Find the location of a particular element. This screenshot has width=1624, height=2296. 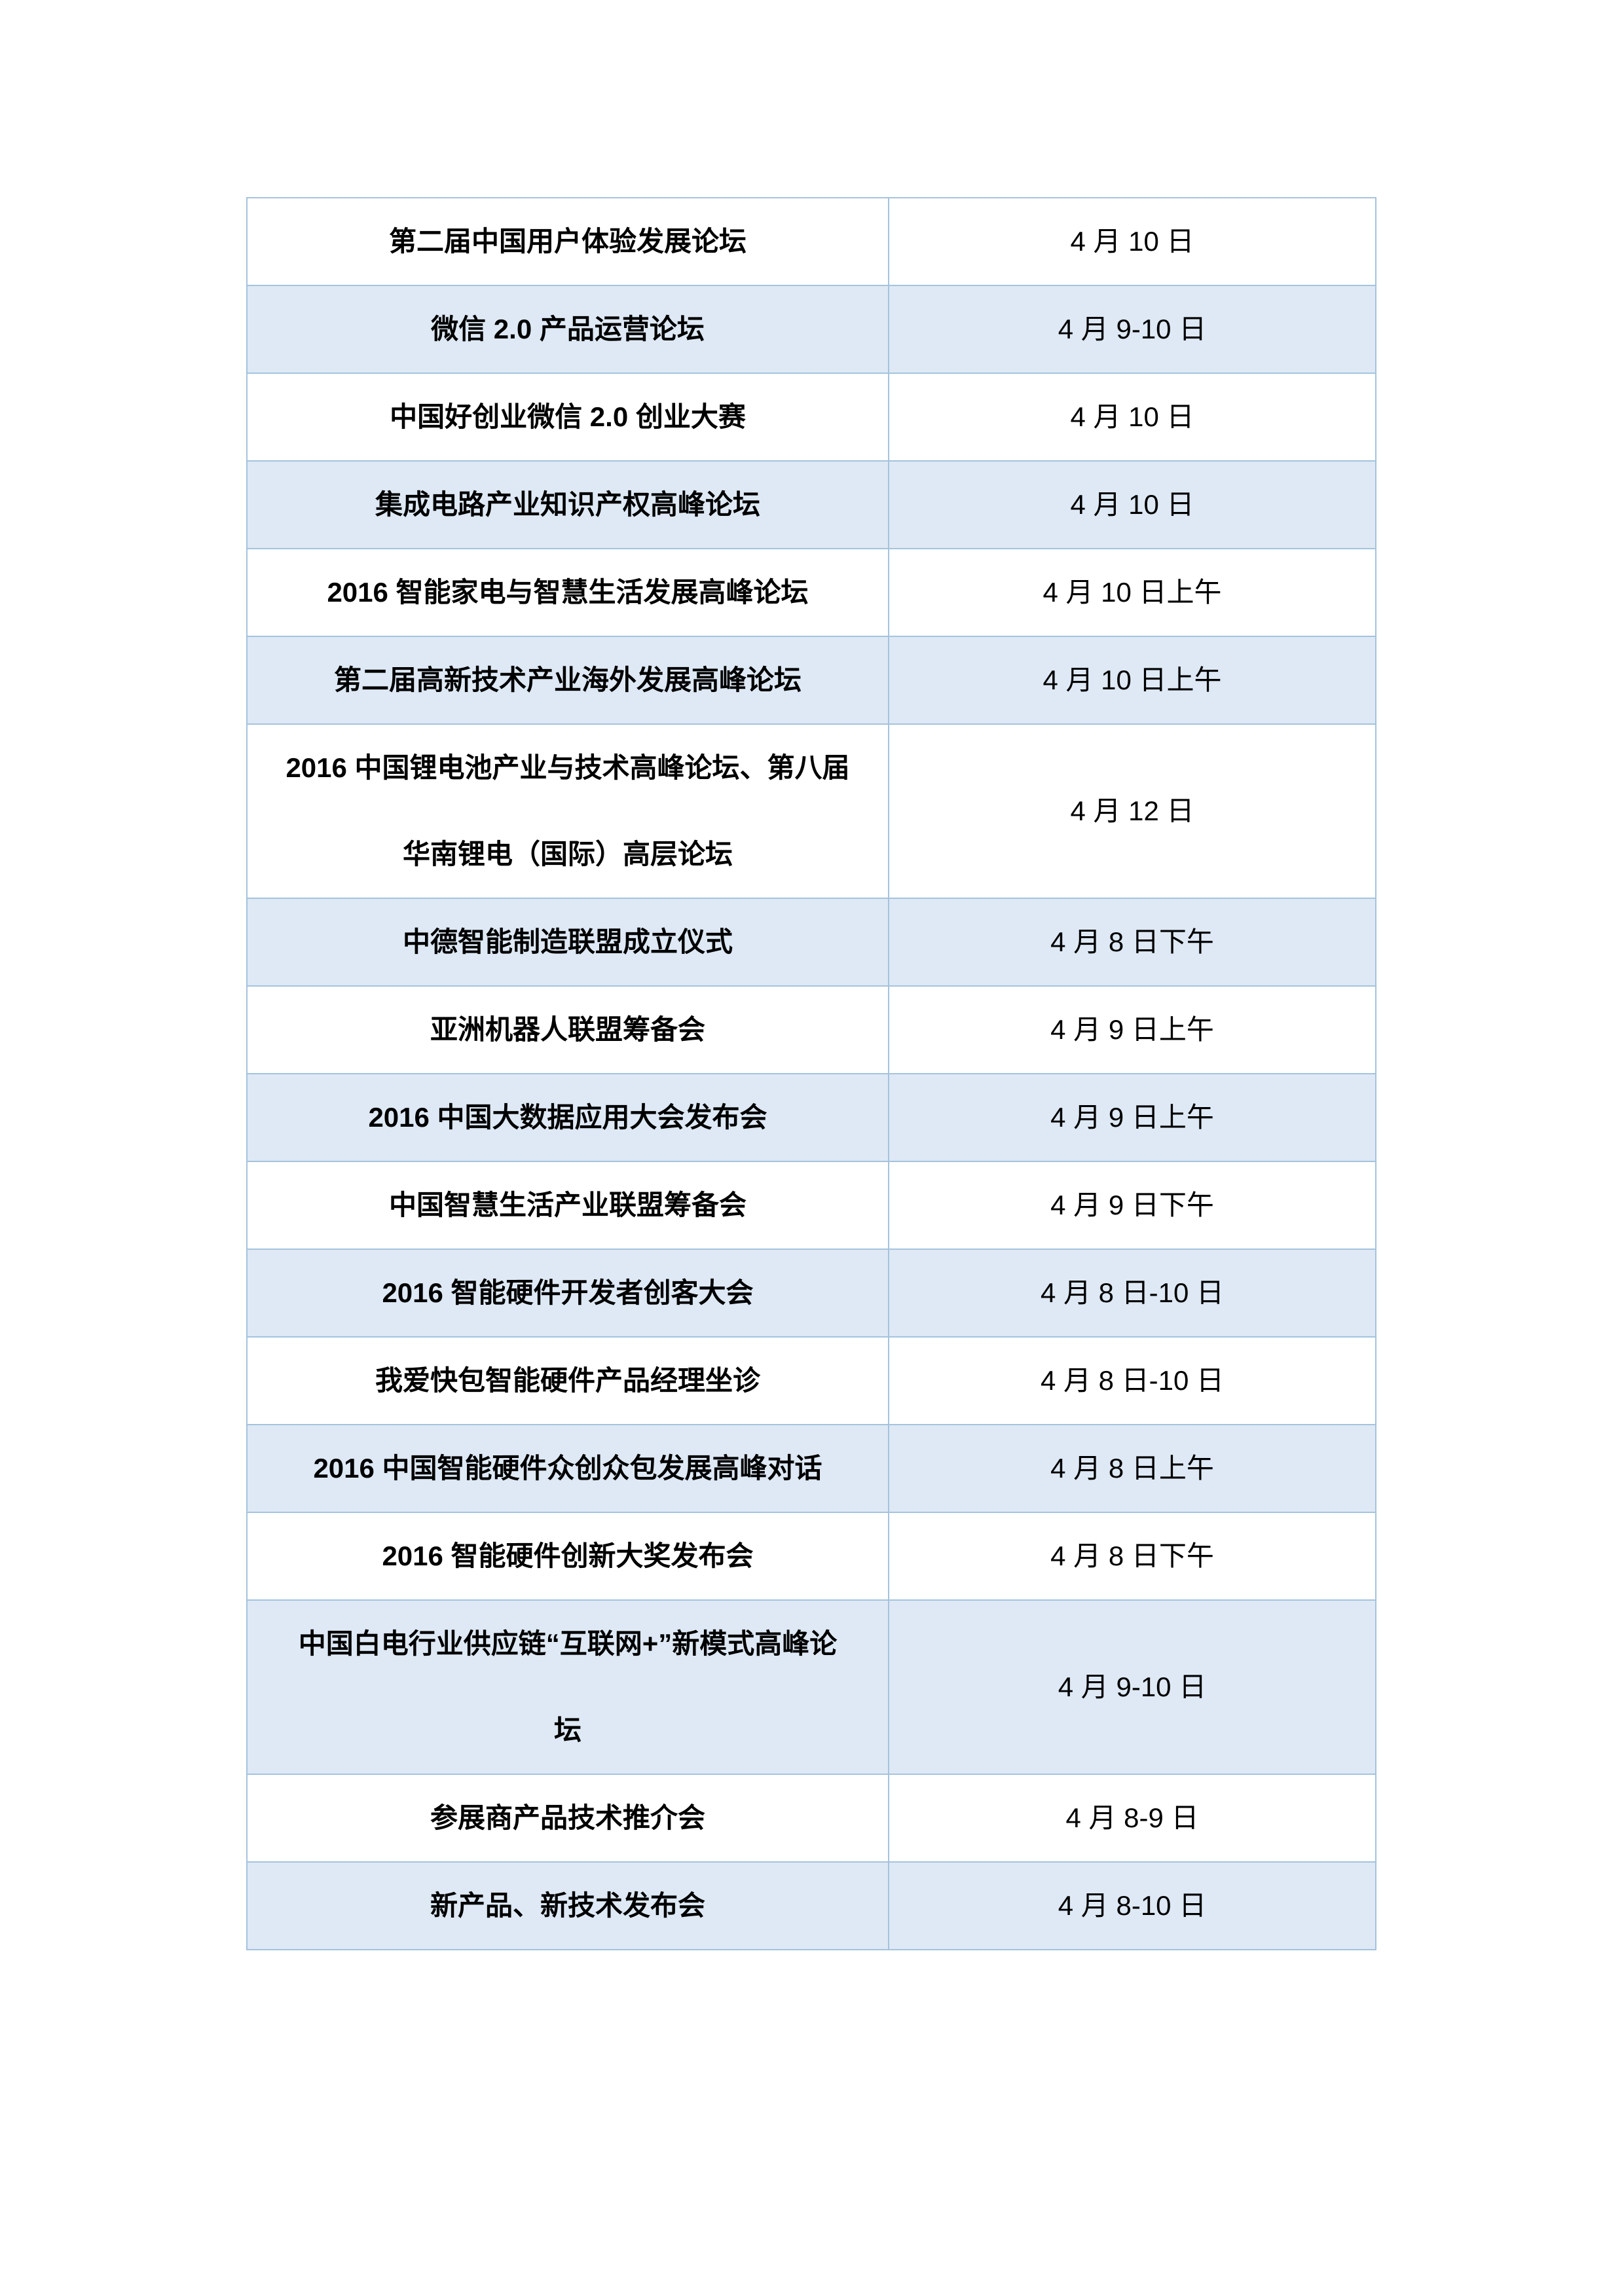

event-name-cell: 第二届中国用户体验发展论坛 is located at coordinates (567, 241).